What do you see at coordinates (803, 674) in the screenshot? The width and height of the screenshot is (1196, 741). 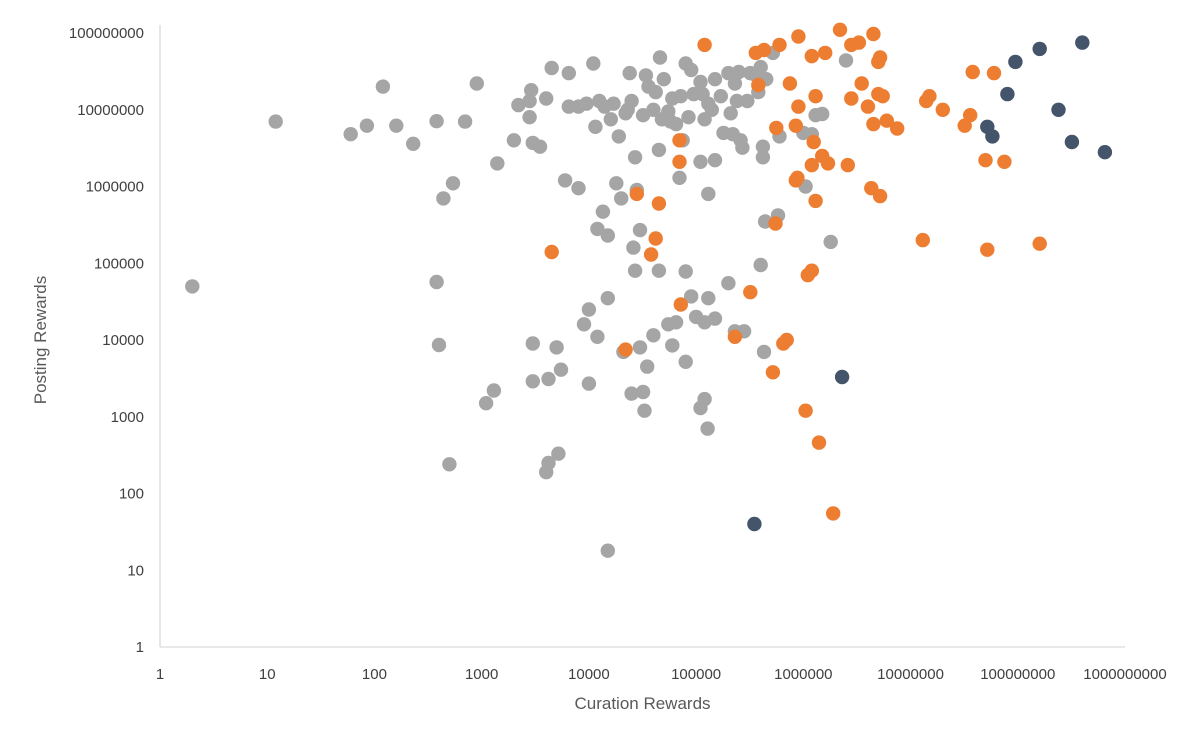 I see `x-tick-label: 1000000` at bounding box center [803, 674].